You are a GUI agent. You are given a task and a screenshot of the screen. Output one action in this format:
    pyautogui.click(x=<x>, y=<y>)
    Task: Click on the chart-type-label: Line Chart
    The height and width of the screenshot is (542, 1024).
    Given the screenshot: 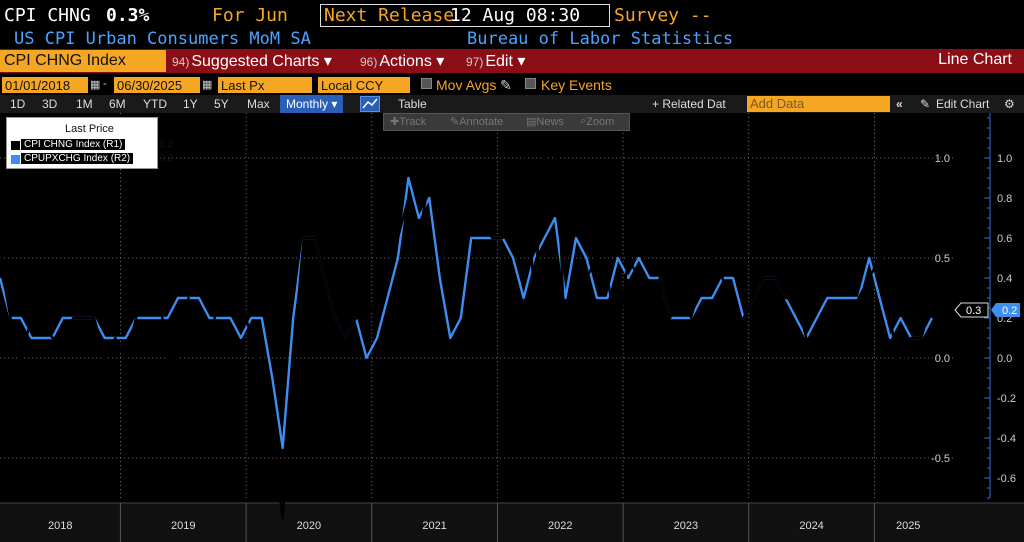 What is the action you would take?
    pyautogui.click(x=975, y=59)
    